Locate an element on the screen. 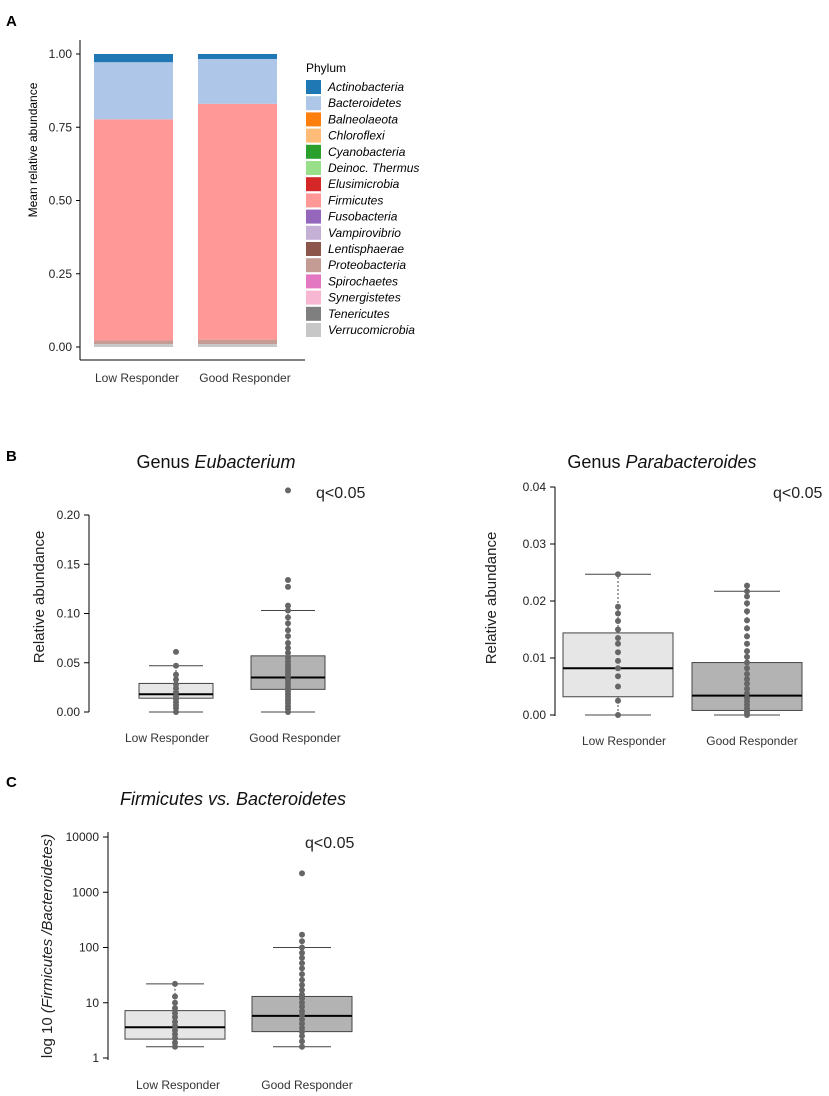 This screenshot has width=829, height=1096. y-tick-label: 1.00 is located at coordinates (61, 54).